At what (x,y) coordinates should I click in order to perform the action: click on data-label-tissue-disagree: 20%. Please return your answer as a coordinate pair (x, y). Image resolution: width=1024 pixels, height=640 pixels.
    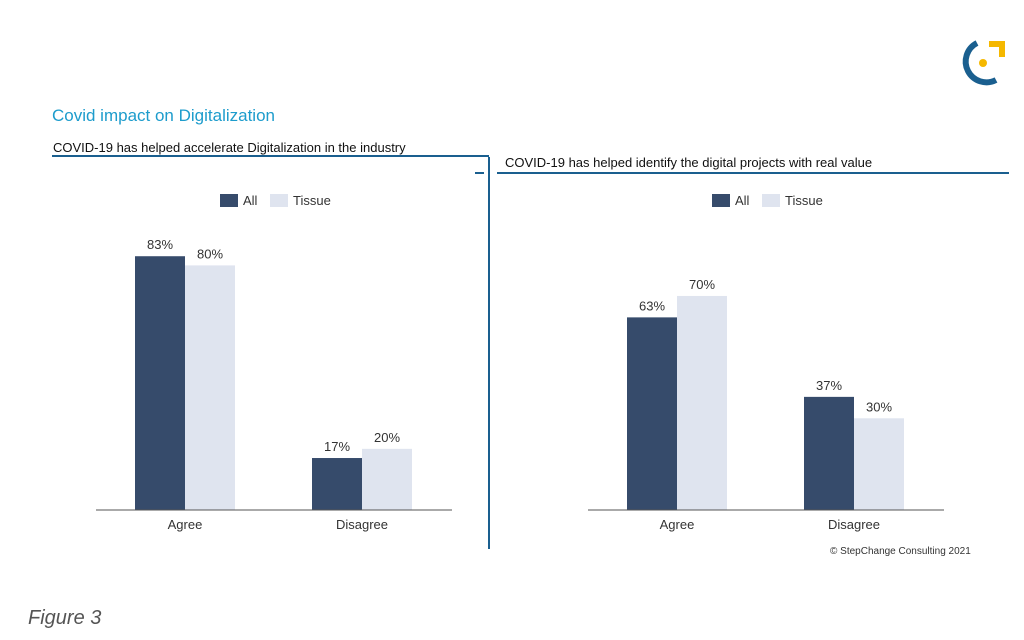
    Looking at the image, I should click on (387, 437).